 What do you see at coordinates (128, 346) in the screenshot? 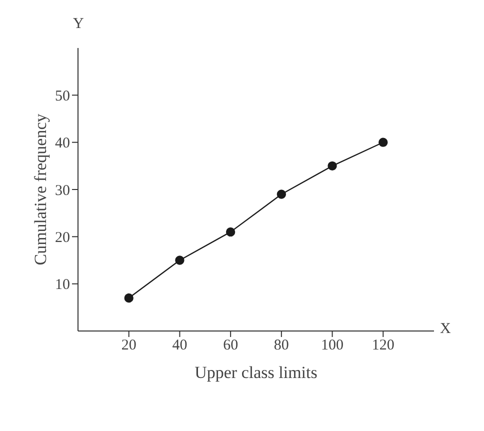
I see `x-tick-label: 20` at bounding box center [128, 346].